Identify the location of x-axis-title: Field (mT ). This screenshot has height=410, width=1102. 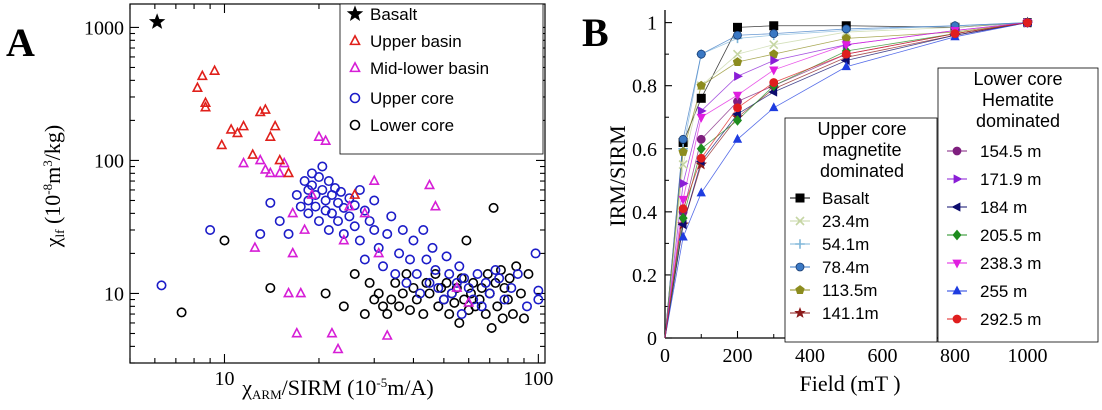
(849, 383).